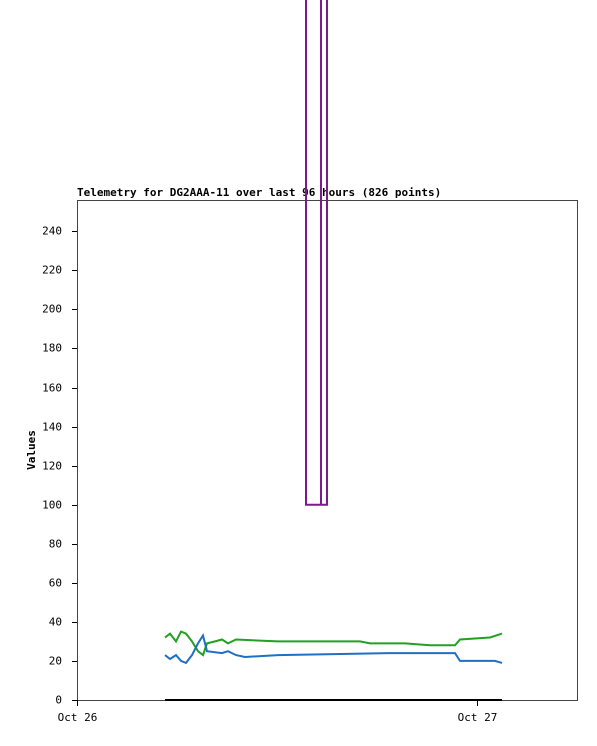  What do you see at coordinates (52, 270) in the screenshot?
I see `y-tick-label: 220` at bounding box center [52, 270].